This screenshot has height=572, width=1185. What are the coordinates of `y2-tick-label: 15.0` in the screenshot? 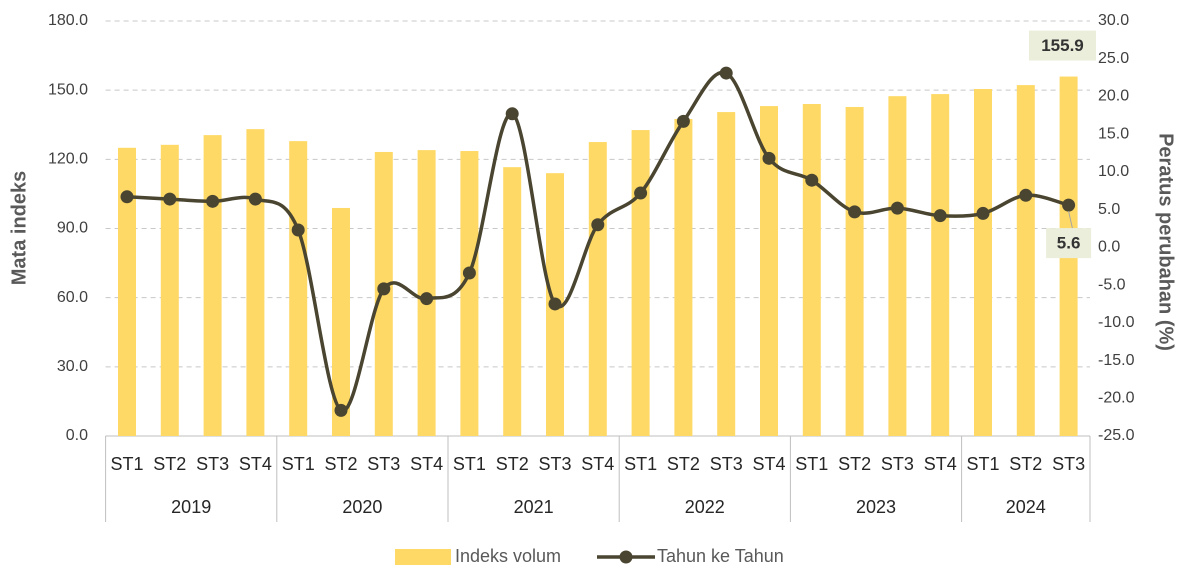 It's located at (1113, 133).